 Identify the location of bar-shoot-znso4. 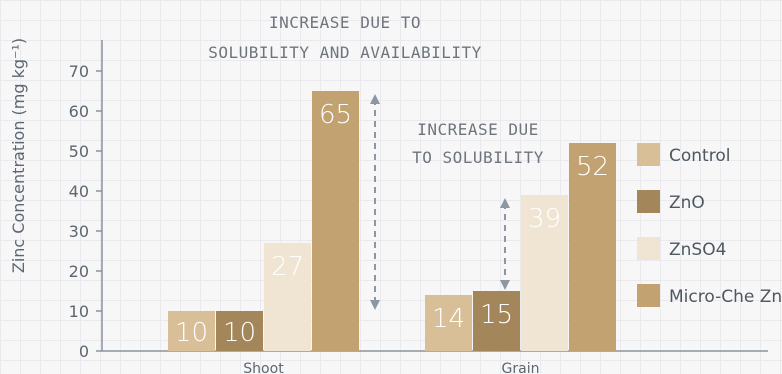
(287, 297).